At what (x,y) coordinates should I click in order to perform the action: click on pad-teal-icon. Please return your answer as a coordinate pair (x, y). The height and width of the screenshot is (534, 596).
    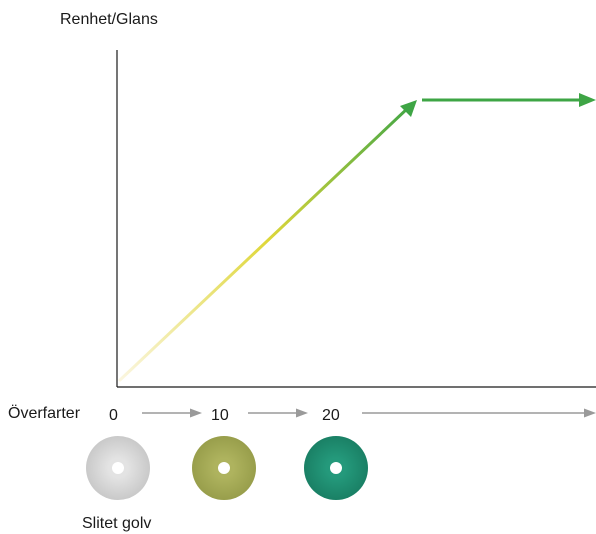
    Looking at the image, I should click on (336, 468).